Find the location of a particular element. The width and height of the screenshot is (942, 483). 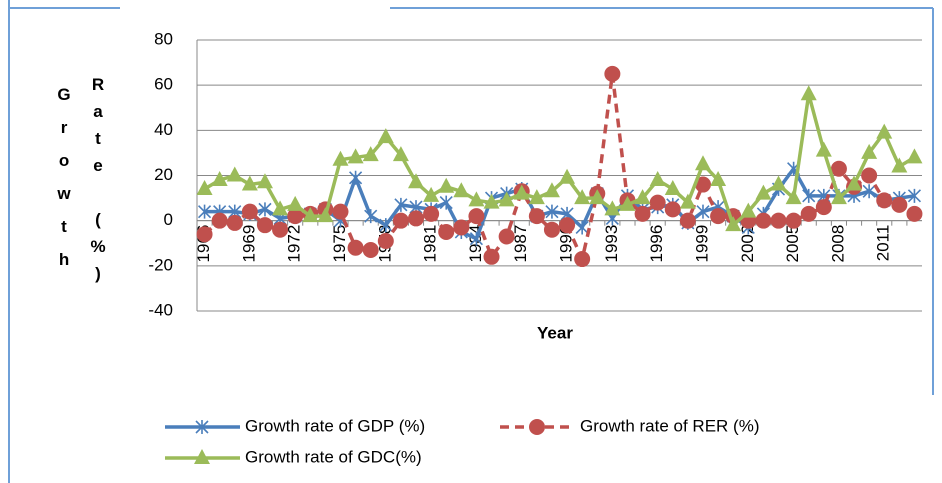

y-tick-label: -20 is located at coordinates (160, 264).